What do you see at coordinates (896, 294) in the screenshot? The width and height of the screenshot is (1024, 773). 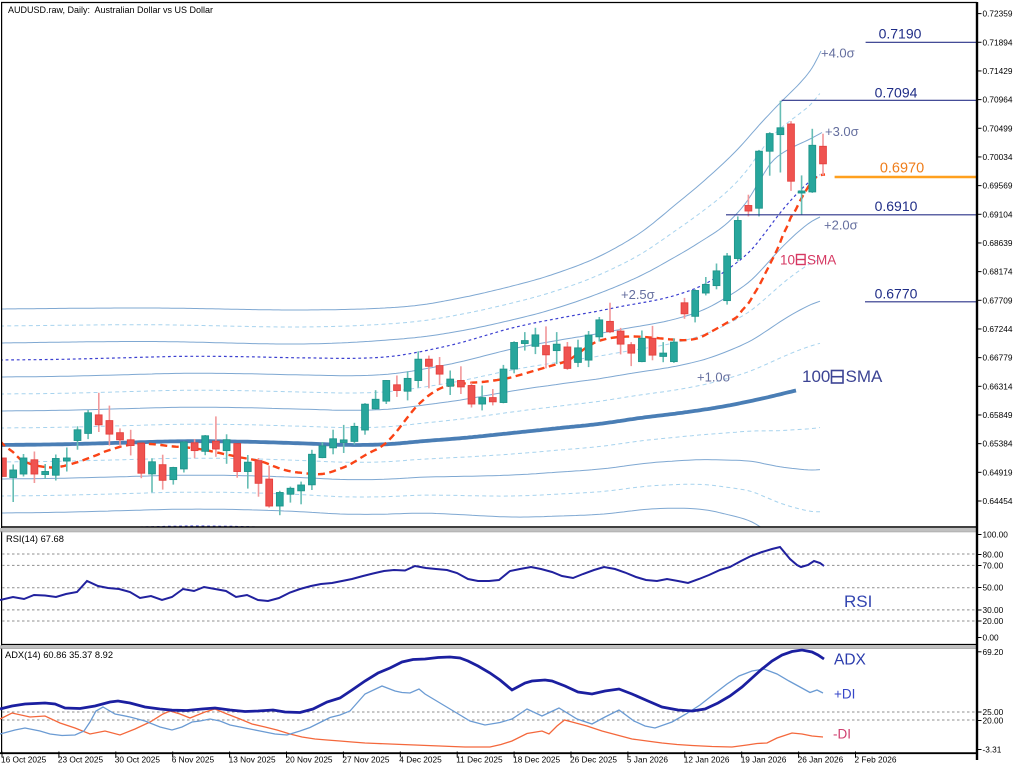 I see `svg-text: 0.6770` at bounding box center [896, 294].